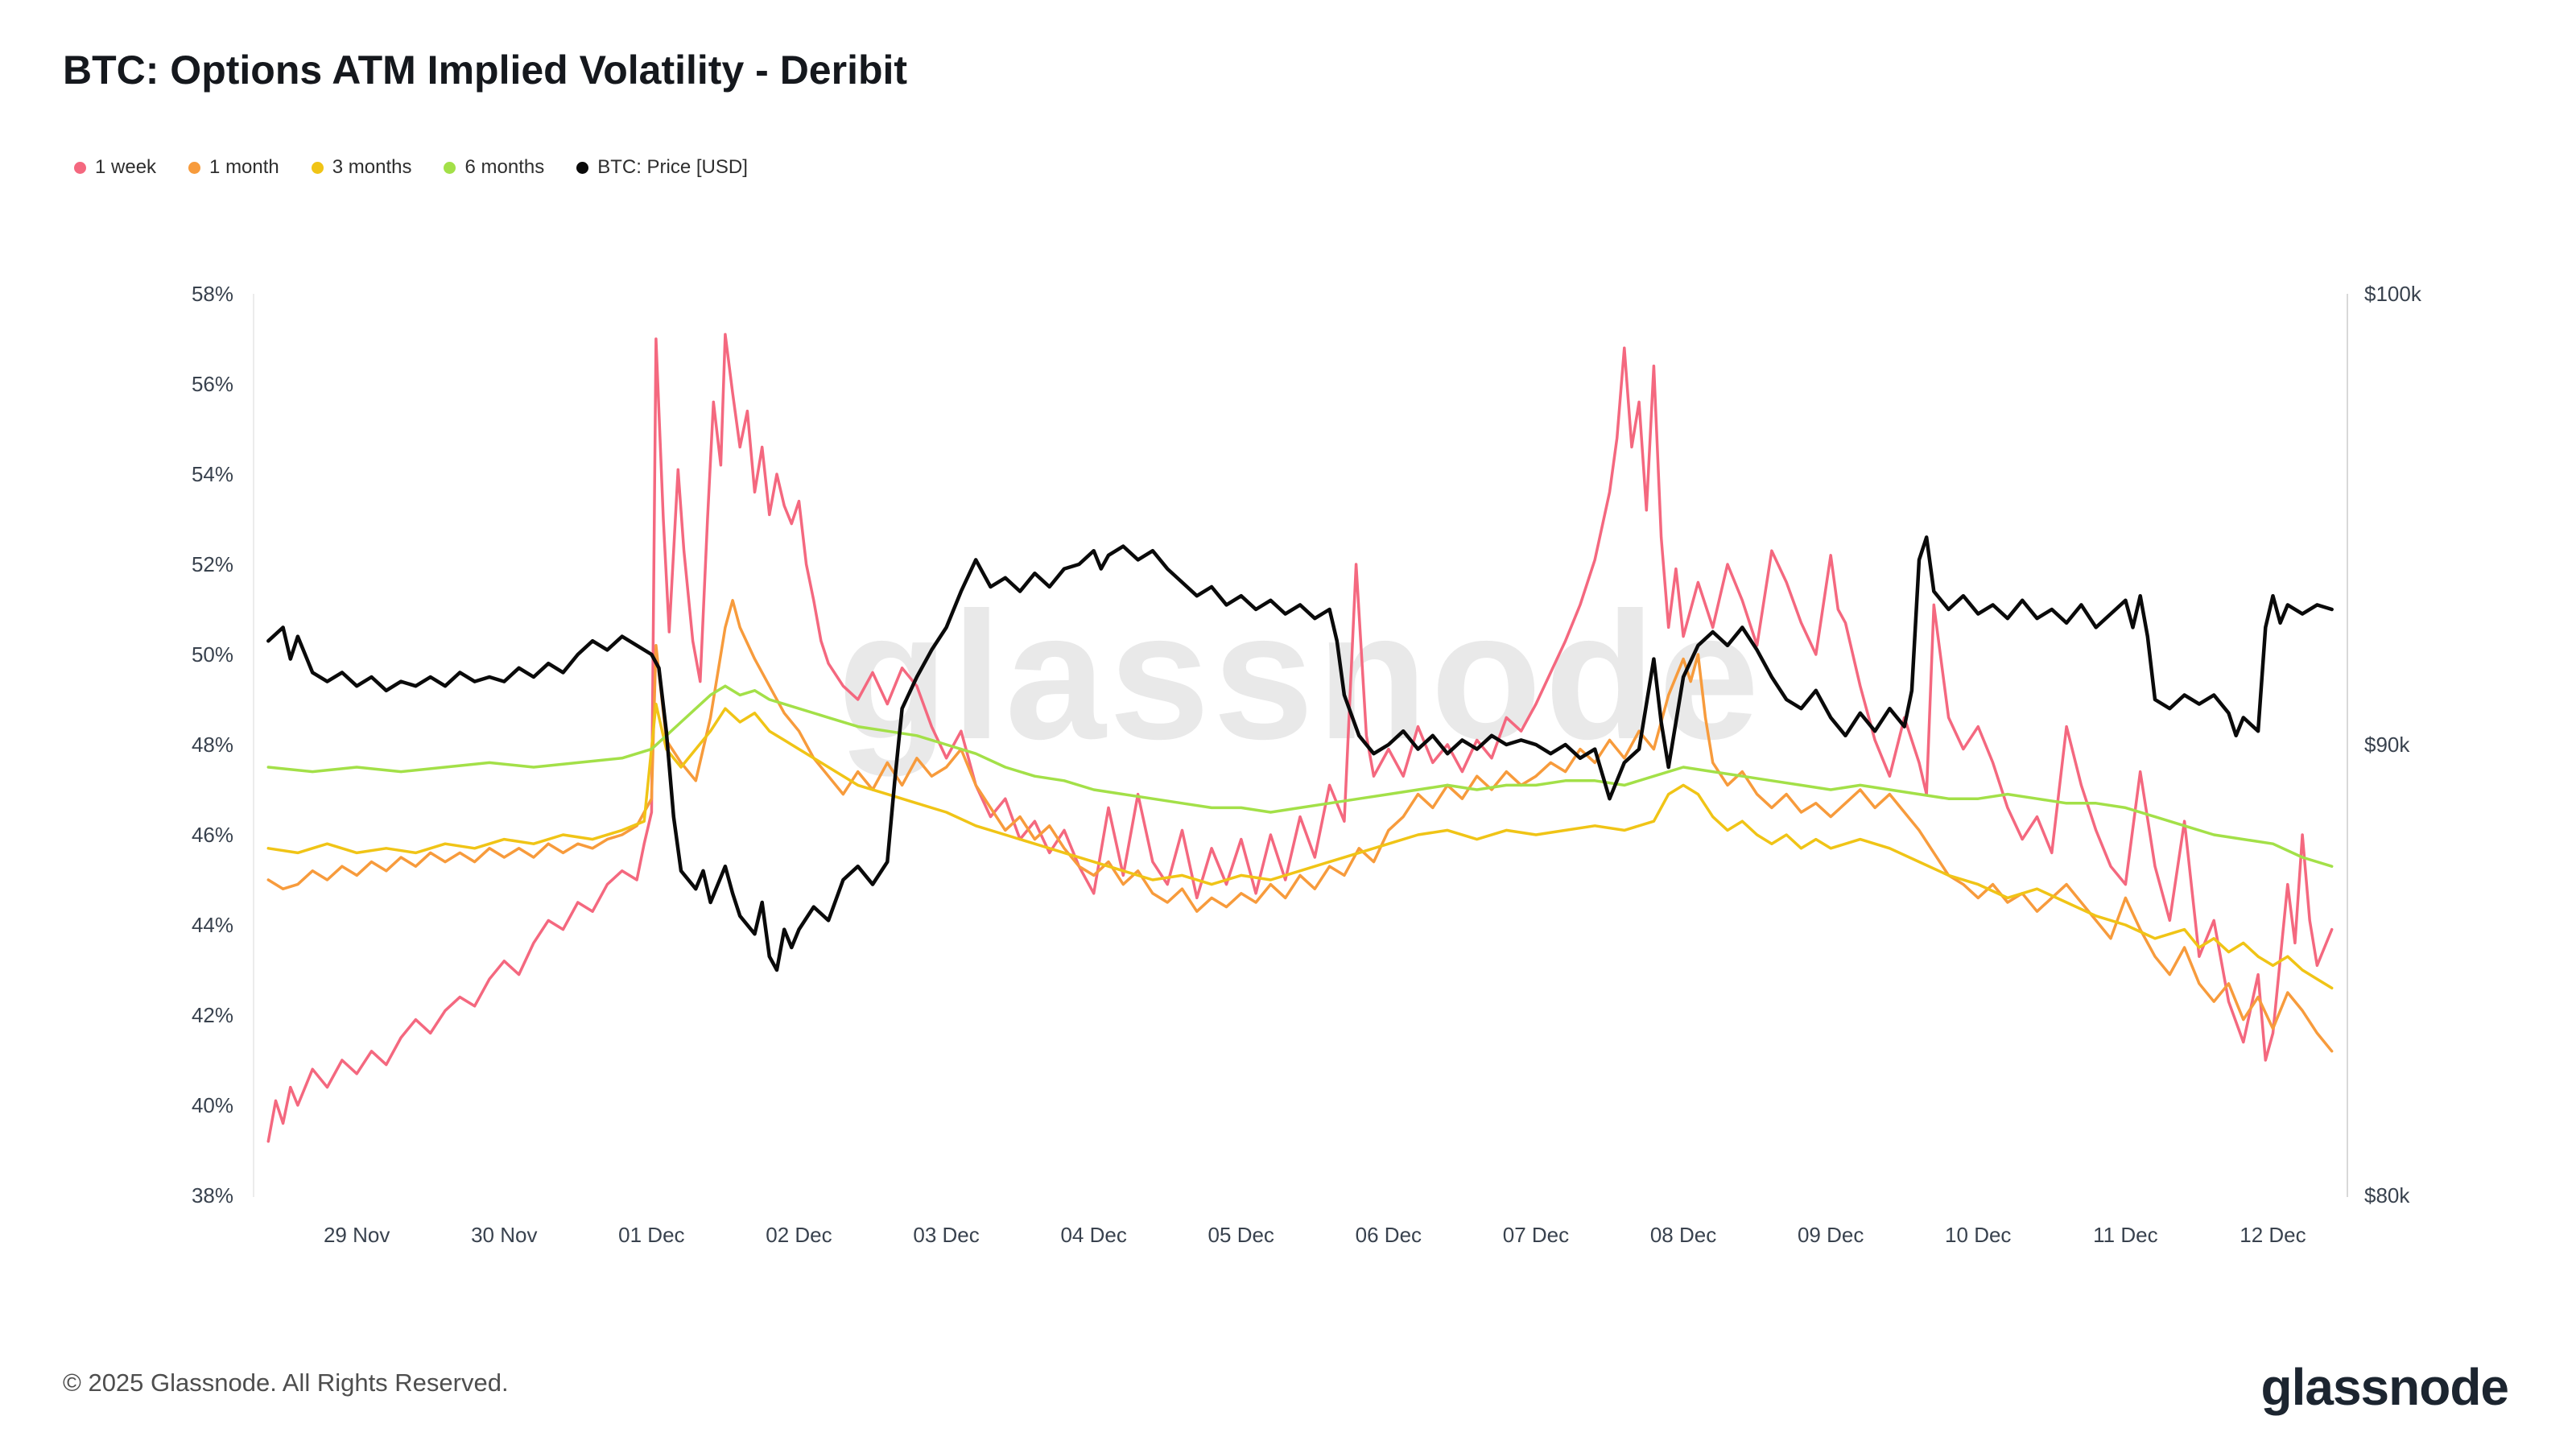  Describe the element at coordinates (2384, 1387) in the screenshot. I see `glassnode-logo: glassnode` at that location.